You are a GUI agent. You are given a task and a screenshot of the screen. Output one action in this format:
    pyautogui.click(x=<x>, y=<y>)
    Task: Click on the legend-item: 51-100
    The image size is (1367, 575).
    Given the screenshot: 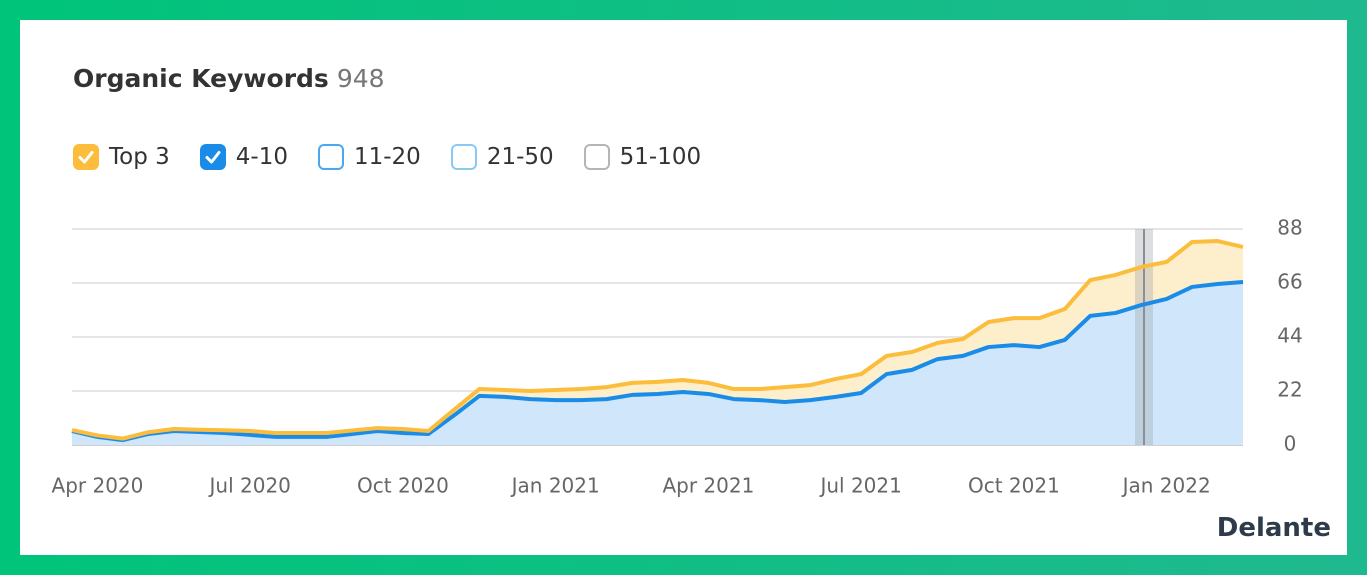 What is the action you would take?
    pyautogui.click(x=642, y=157)
    